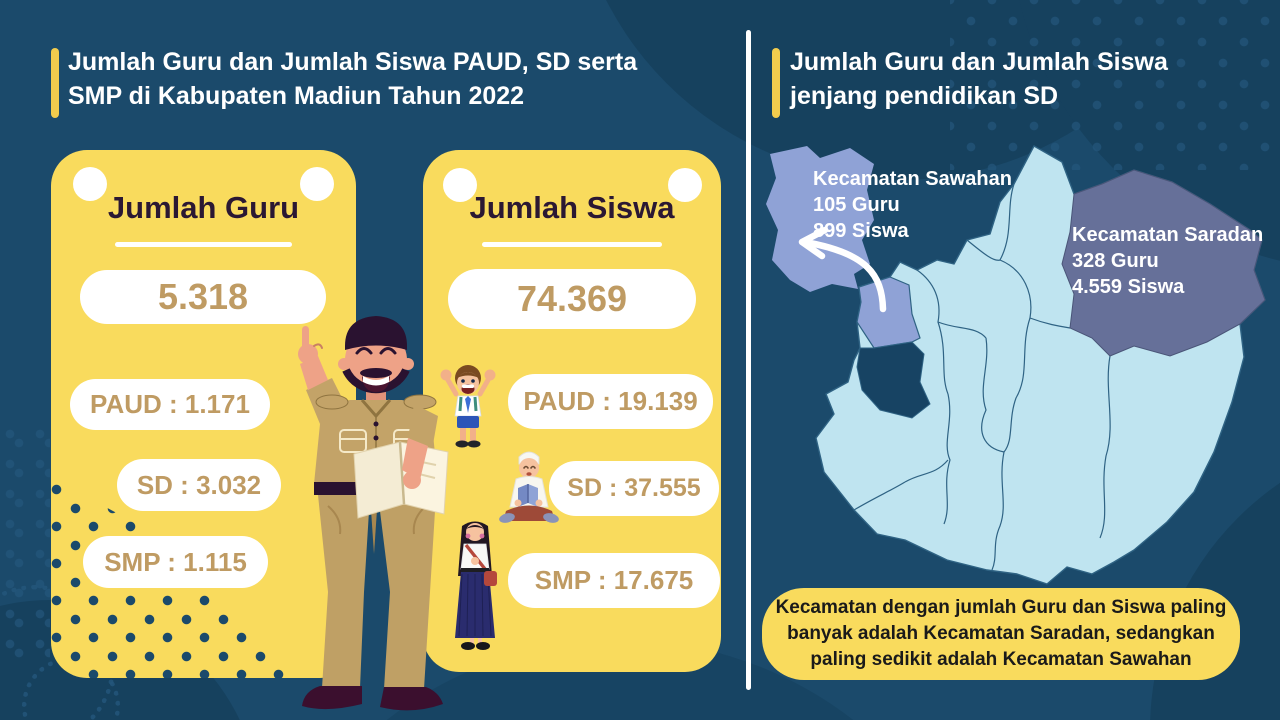 The height and width of the screenshot is (720, 1280). Describe the element at coordinates (748, 360) in the screenshot. I see `section-divider` at that location.